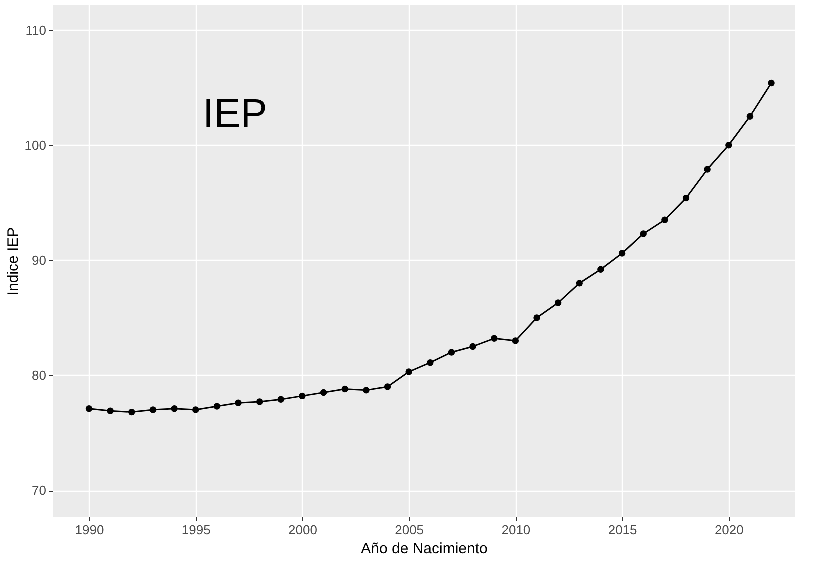 The image size is (829, 563). What do you see at coordinates (235, 114) in the screenshot?
I see `annotation: IEP` at bounding box center [235, 114].